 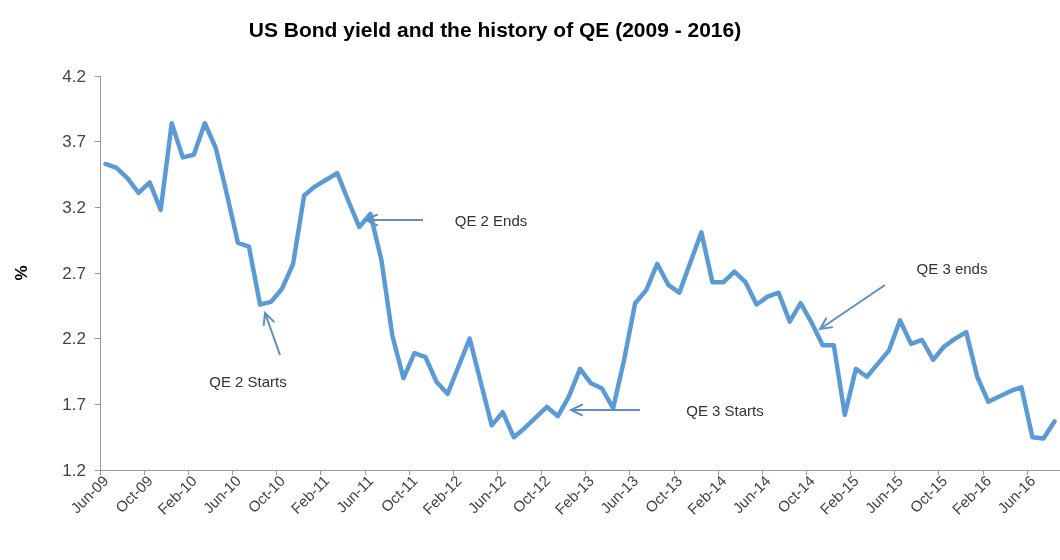 What do you see at coordinates (725, 410) in the screenshot?
I see `annotation: QE 3 Starts` at bounding box center [725, 410].